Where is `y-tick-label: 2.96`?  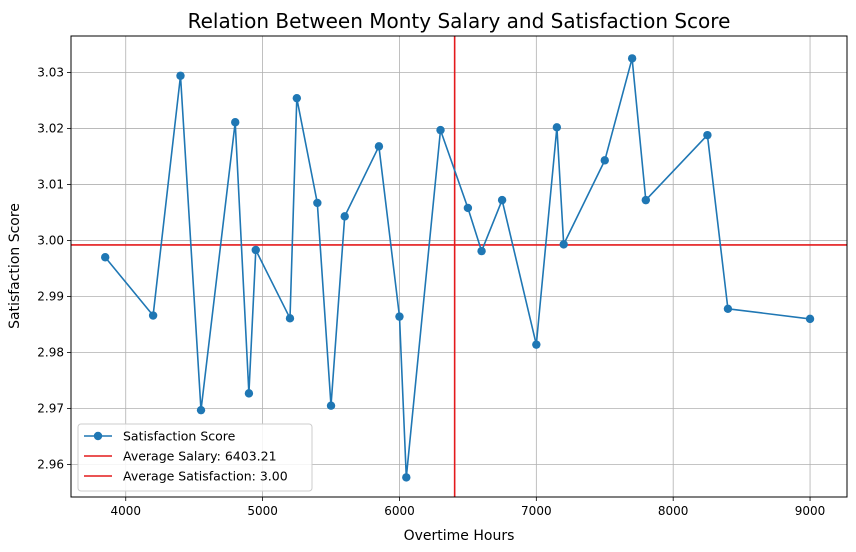
y-tick-label: 2.96 is located at coordinates (50, 465).